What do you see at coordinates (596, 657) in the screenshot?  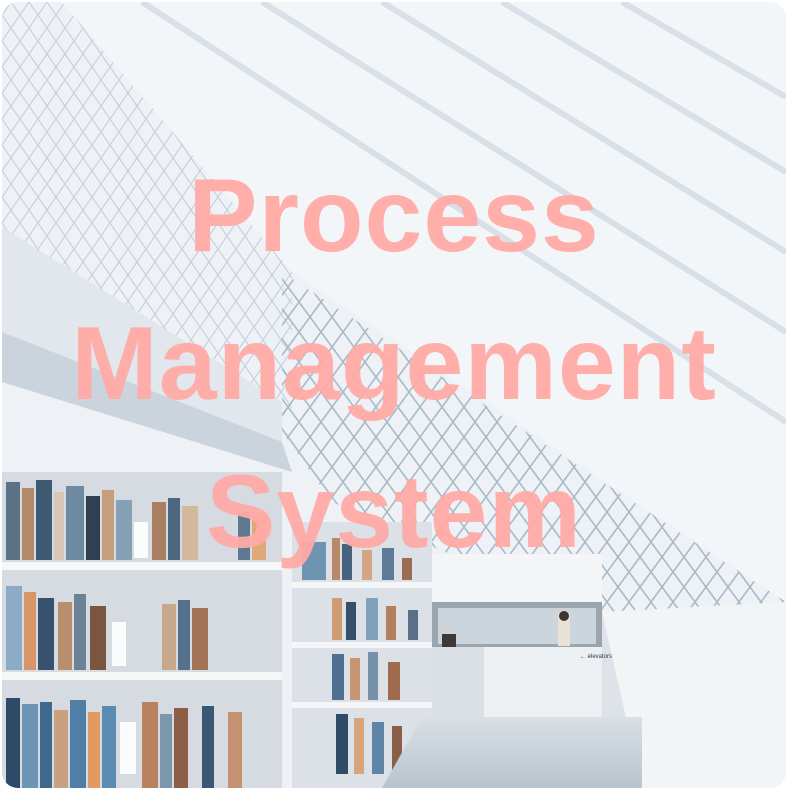 I see `elevators-sign: ← elevators` at bounding box center [596, 657].